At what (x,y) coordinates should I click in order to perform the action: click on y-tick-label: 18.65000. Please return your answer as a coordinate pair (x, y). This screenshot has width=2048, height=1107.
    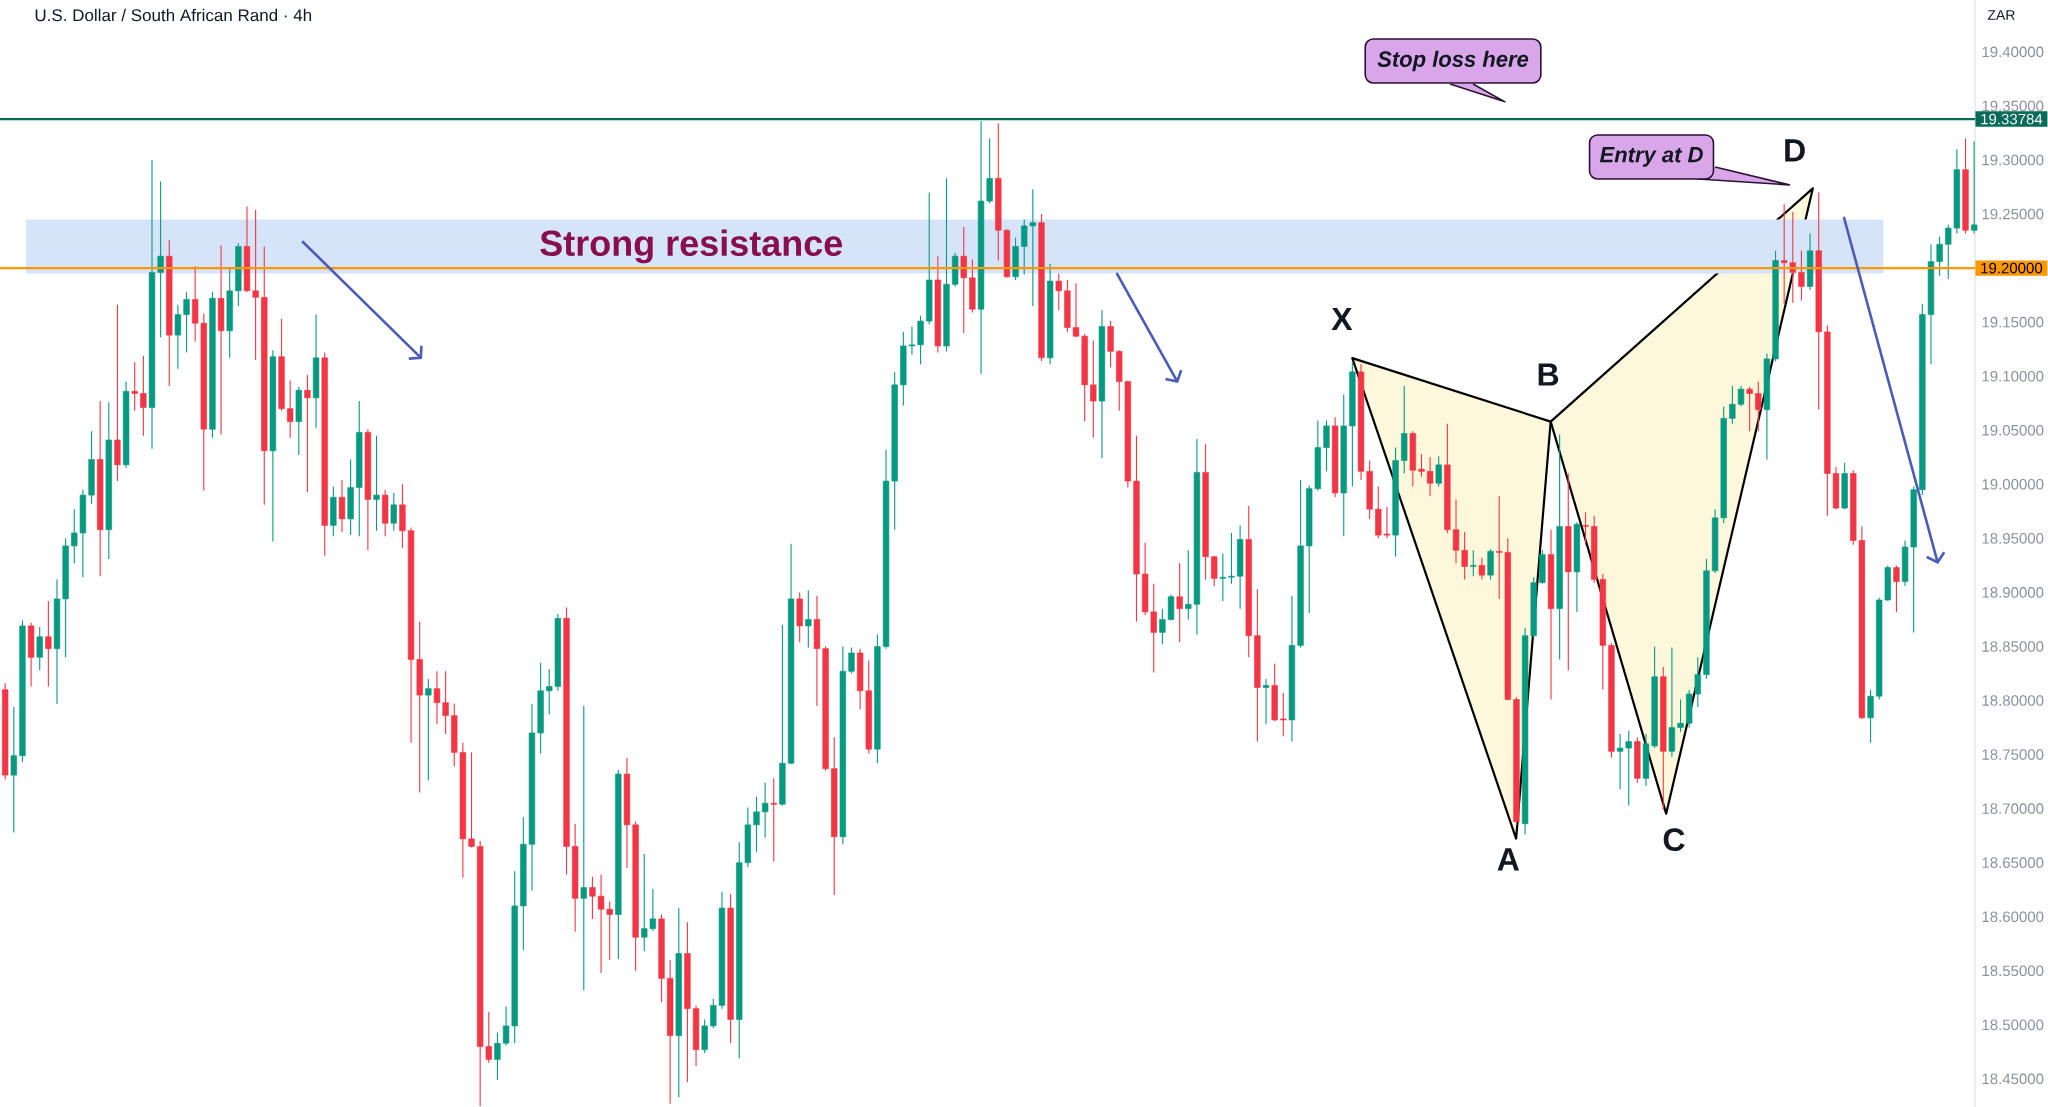
    Looking at the image, I should click on (2013, 862).